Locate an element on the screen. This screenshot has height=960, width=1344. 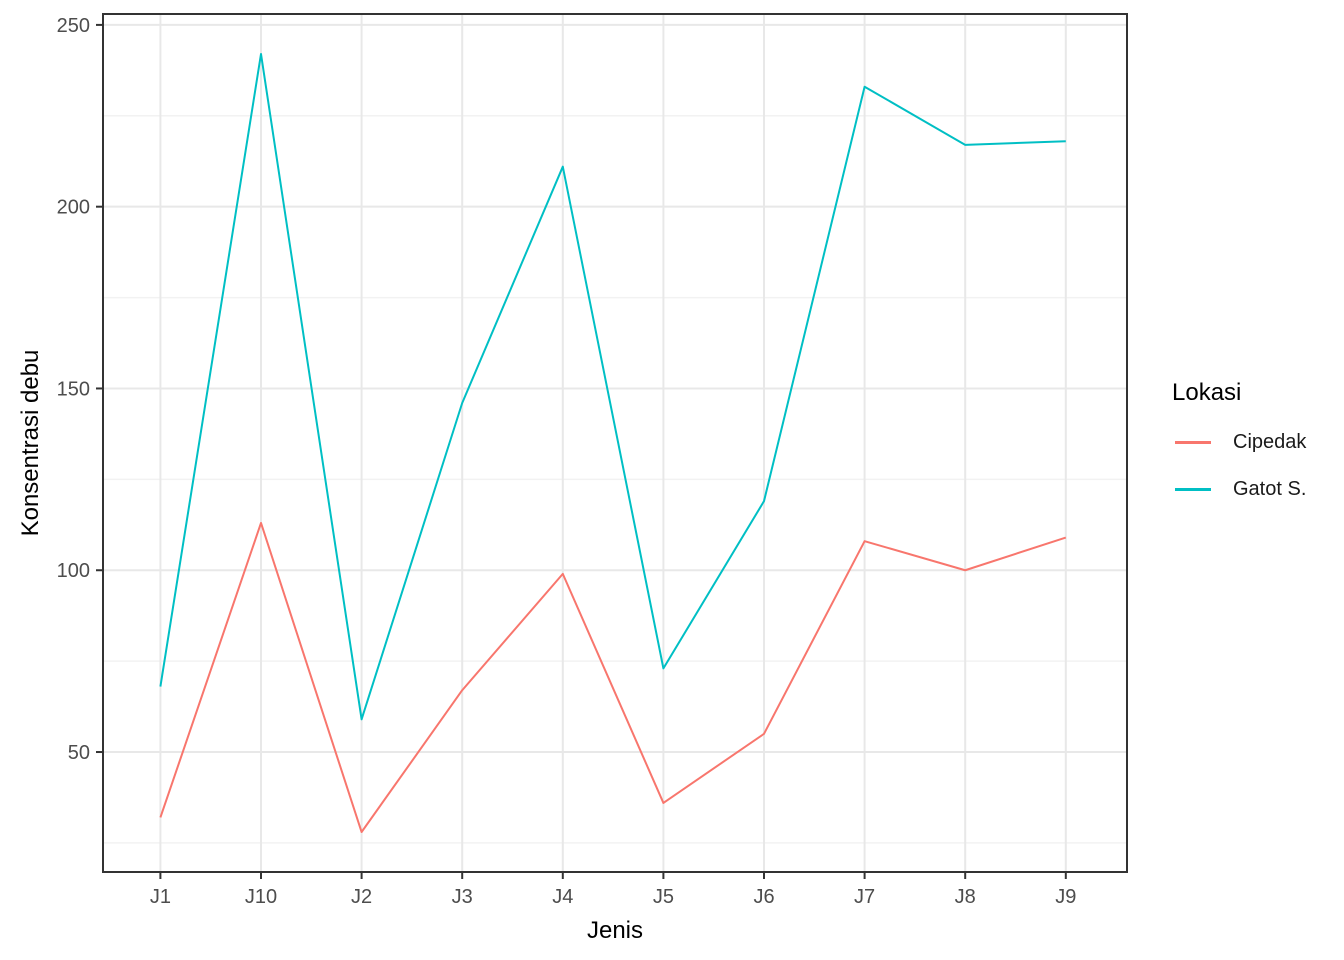
legend-item-gatot-s: Gatot S. is located at coordinates (1239, 489).